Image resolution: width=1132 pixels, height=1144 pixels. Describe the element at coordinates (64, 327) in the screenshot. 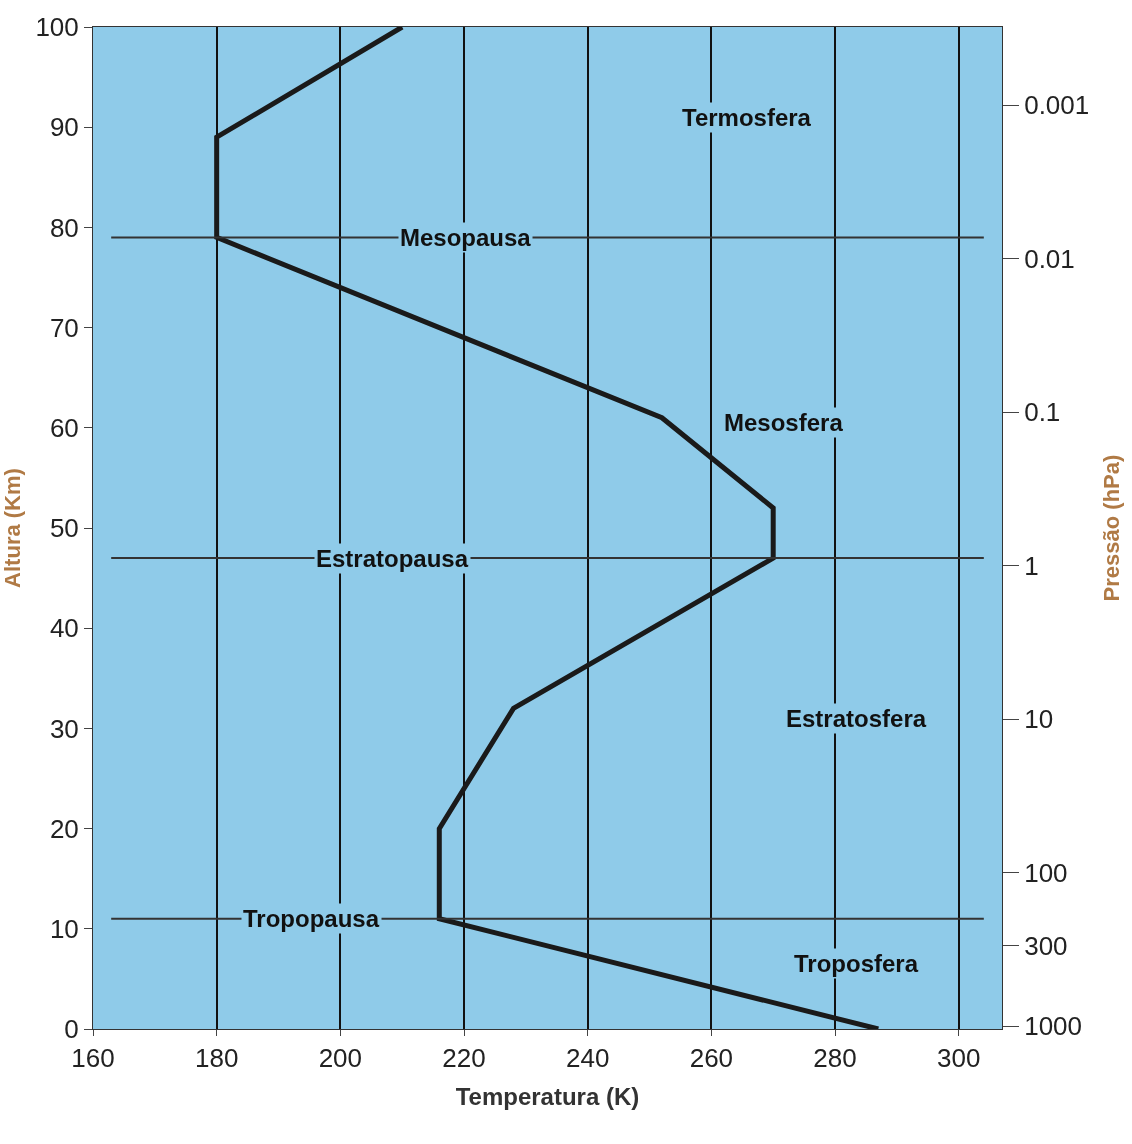

I see `y-tick-label: 70` at that location.